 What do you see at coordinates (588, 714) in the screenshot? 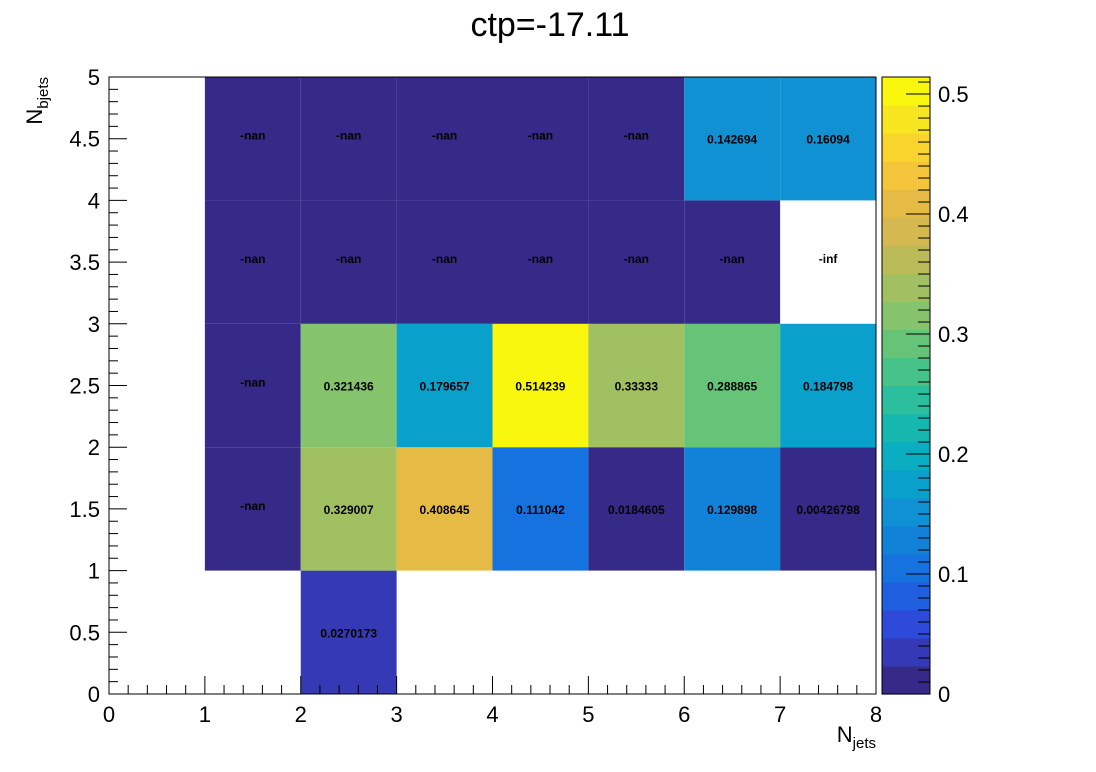
I see `x-tick-label: 5` at bounding box center [588, 714].